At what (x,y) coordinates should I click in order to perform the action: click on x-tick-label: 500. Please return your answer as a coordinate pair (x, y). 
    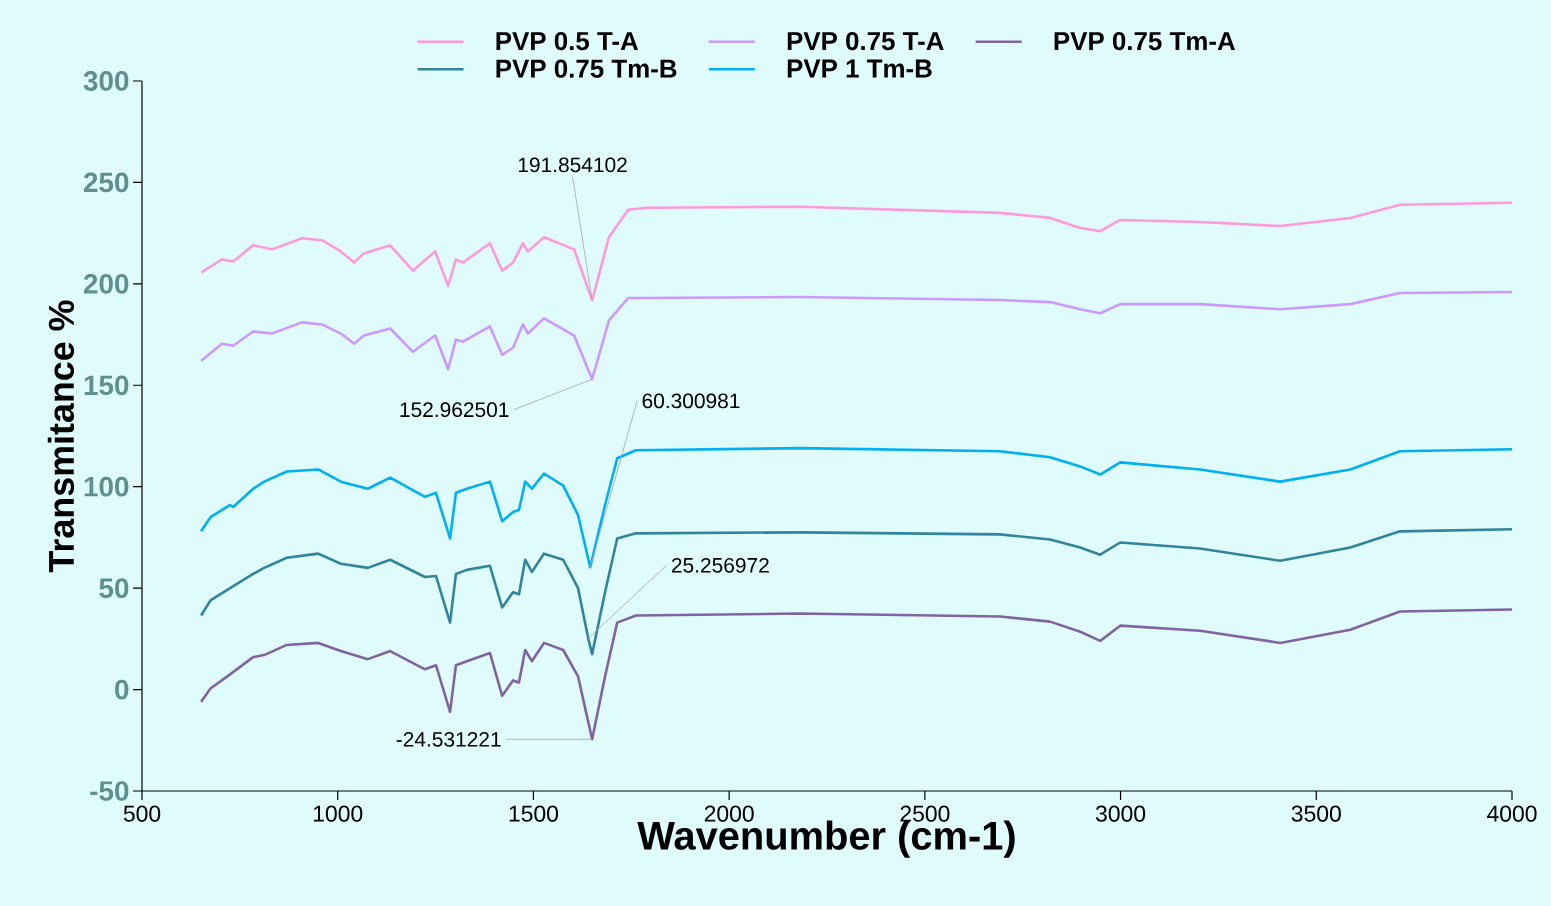
    Looking at the image, I should click on (142, 813).